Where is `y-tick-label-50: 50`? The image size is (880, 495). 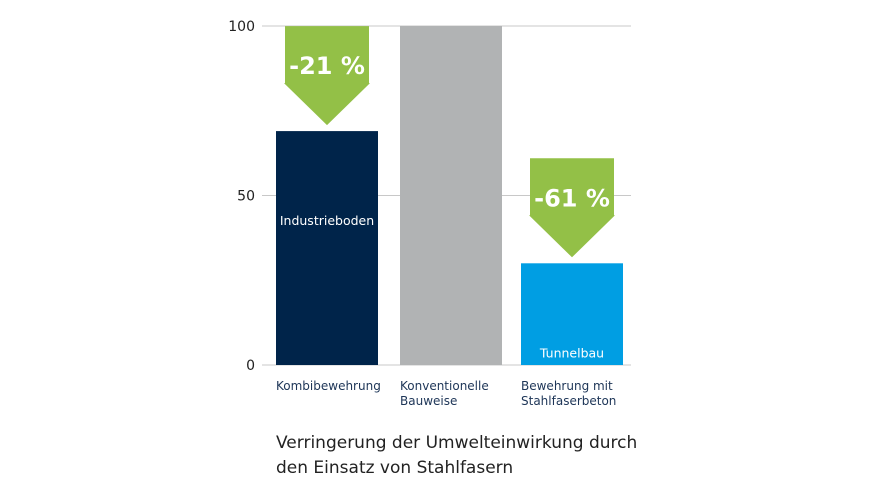 y-tick-label-50: 50 is located at coordinates (246, 197).